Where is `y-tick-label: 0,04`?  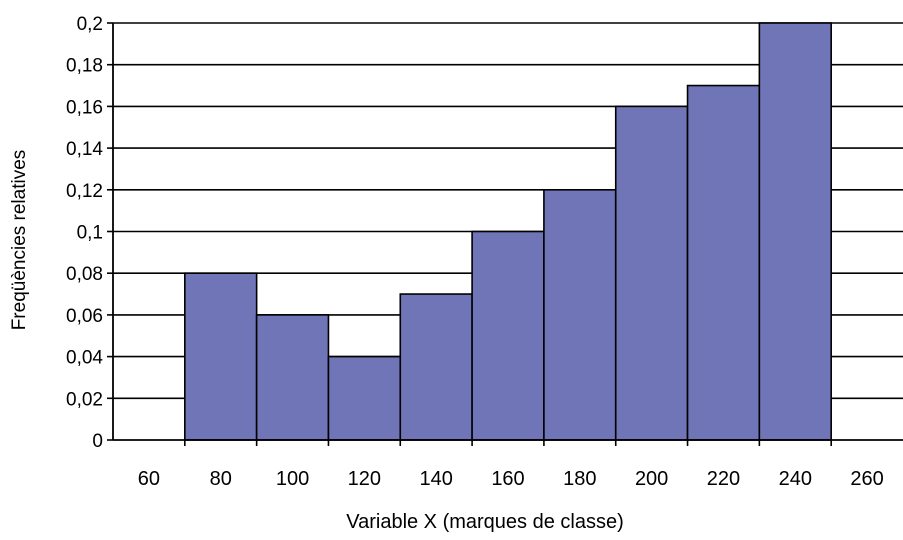
y-tick-label: 0,04 is located at coordinates (84, 358).